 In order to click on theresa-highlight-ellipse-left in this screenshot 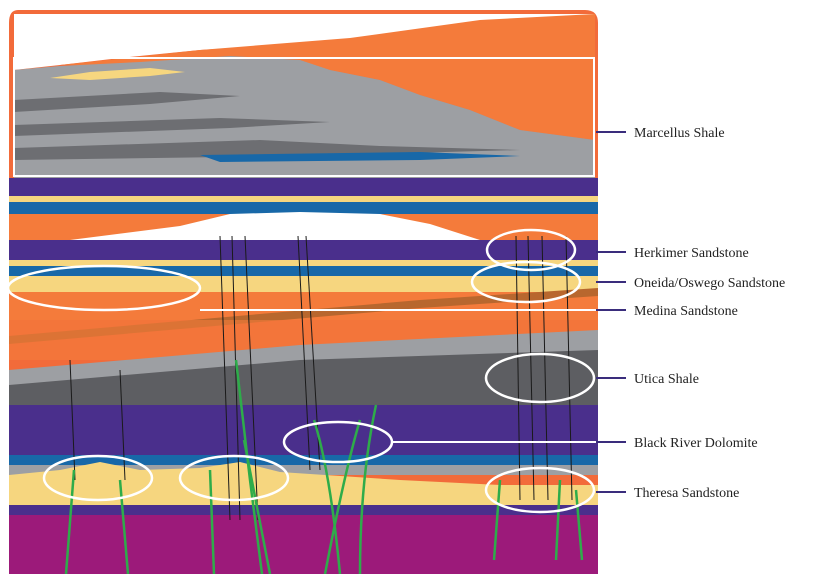, I will do `click(98, 478)`.